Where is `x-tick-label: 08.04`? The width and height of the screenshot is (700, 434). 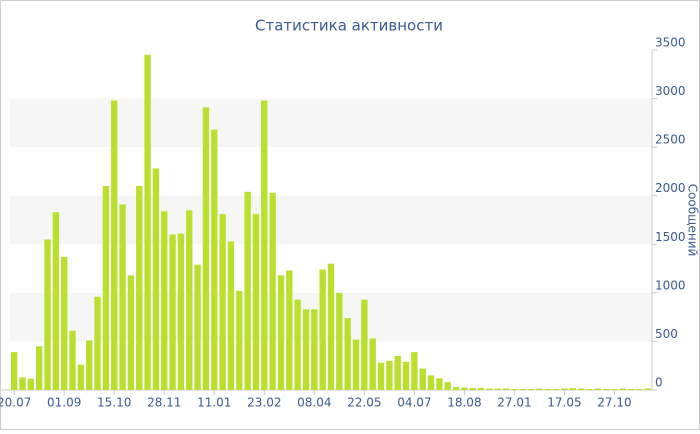 x-tick-label: 08.04 is located at coordinates (314, 403).